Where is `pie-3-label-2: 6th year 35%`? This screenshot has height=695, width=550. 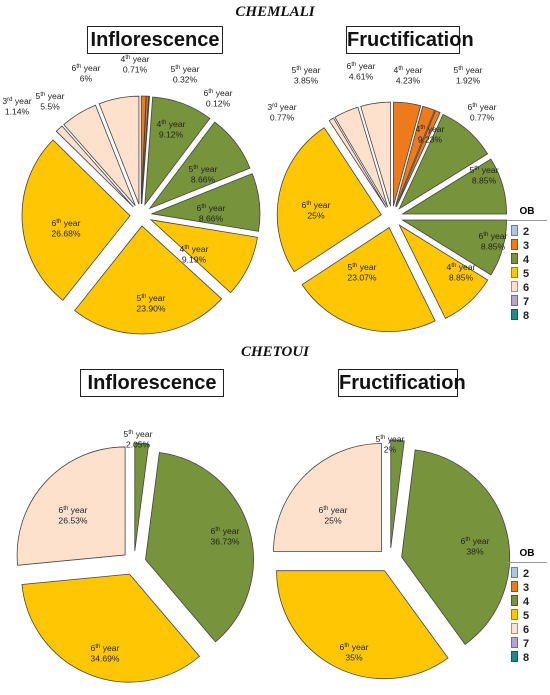
pie-3-label-2: 6th year 35% is located at coordinates (354, 652).